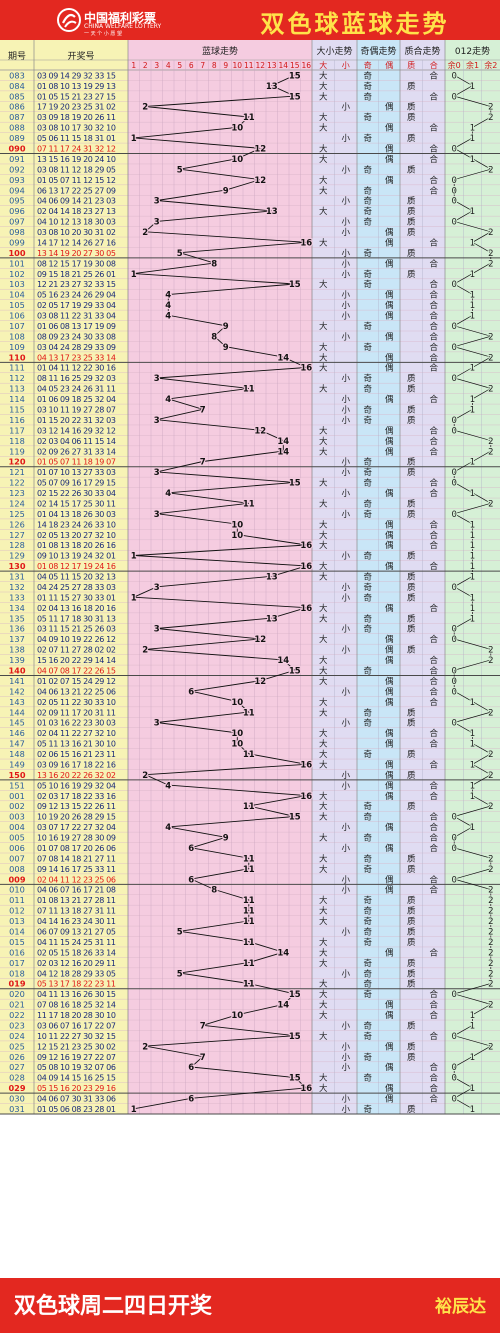 The height and width of the screenshot is (1333, 500). Describe the element at coordinates (76, 744) in the screenshot. I see `red-ball-numbers: 05 11 13 16 21 30 10` at that location.